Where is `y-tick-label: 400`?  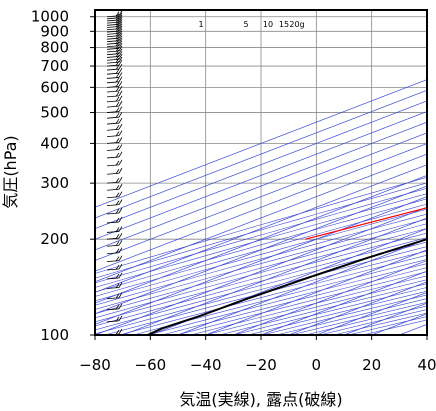 y-tick-label: 400 is located at coordinates (54, 143).